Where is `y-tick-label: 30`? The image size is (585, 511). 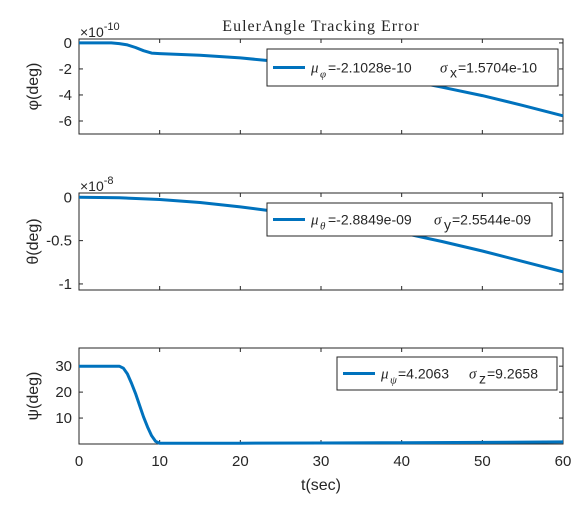
y-tick-label: 30 is located at coordinates (63, 366).